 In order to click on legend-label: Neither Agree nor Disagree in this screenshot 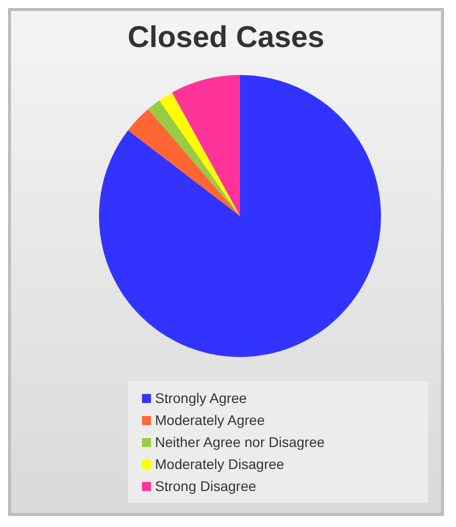, I will do `click(240, 442)`.